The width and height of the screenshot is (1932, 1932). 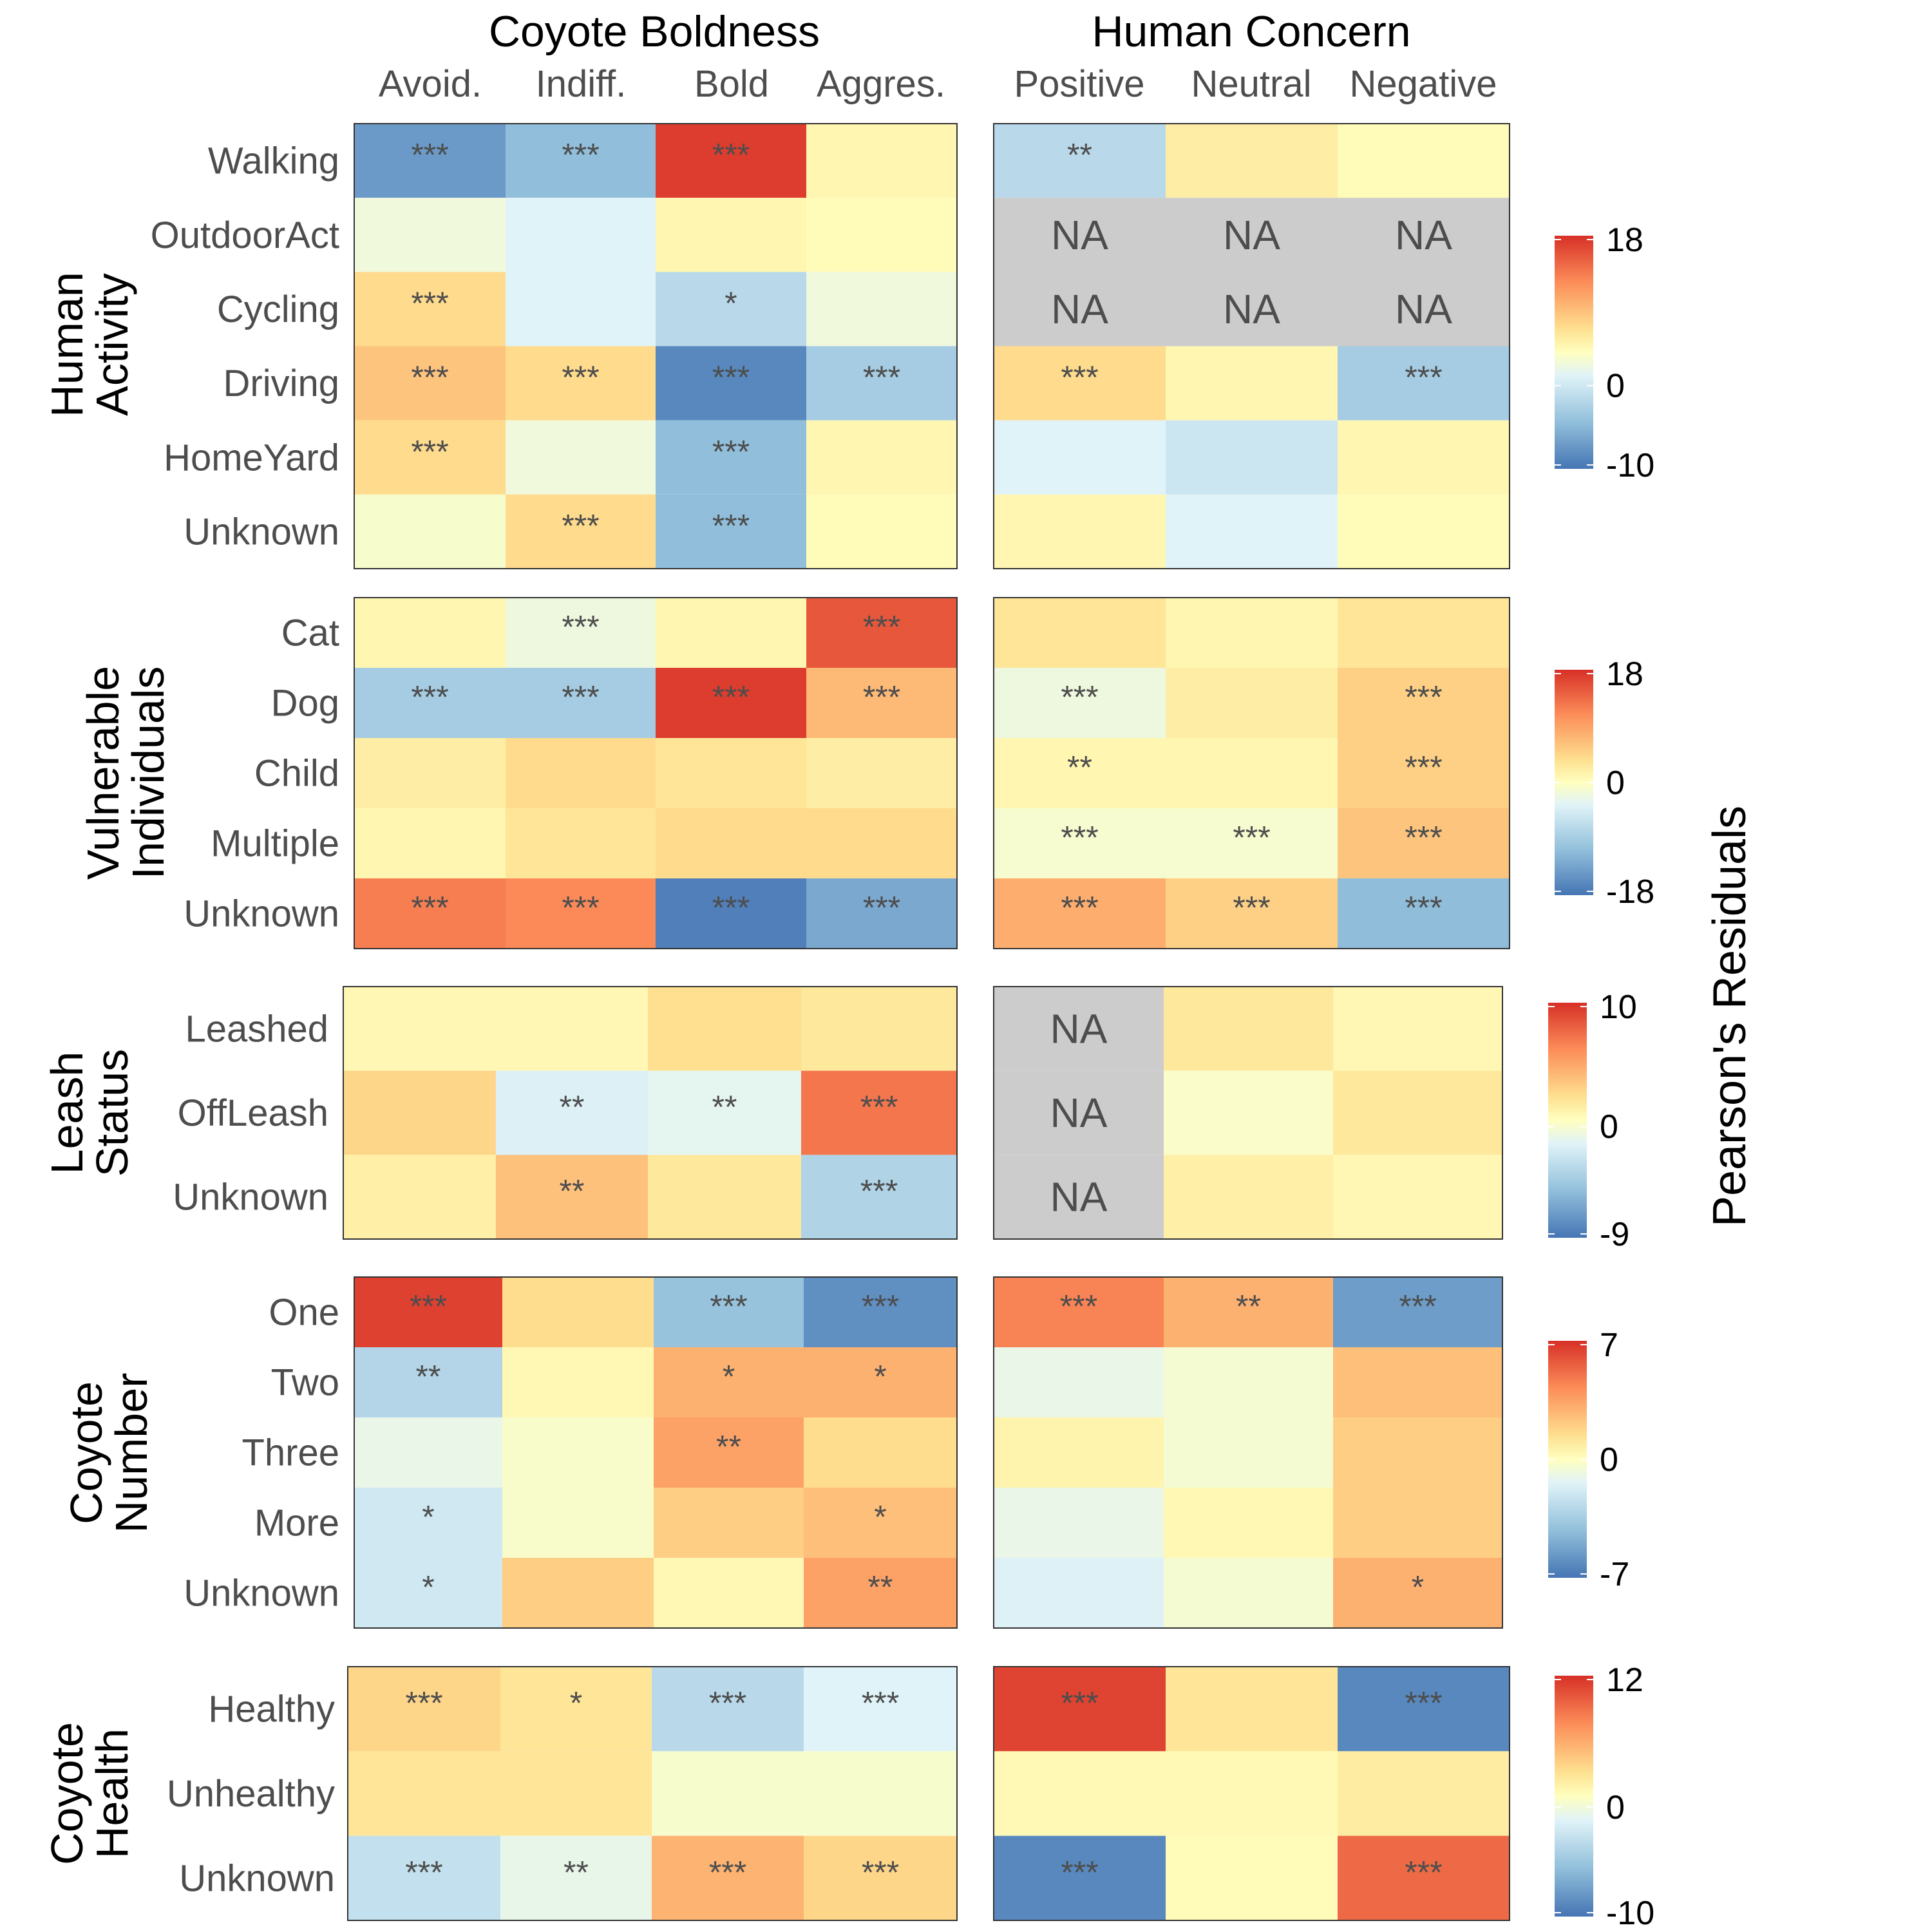 What do you see at coordinates (1252, 458) in the screenshot?
I see `concern-cell-homeyard-neutral` at bounding box center [1252, 458].